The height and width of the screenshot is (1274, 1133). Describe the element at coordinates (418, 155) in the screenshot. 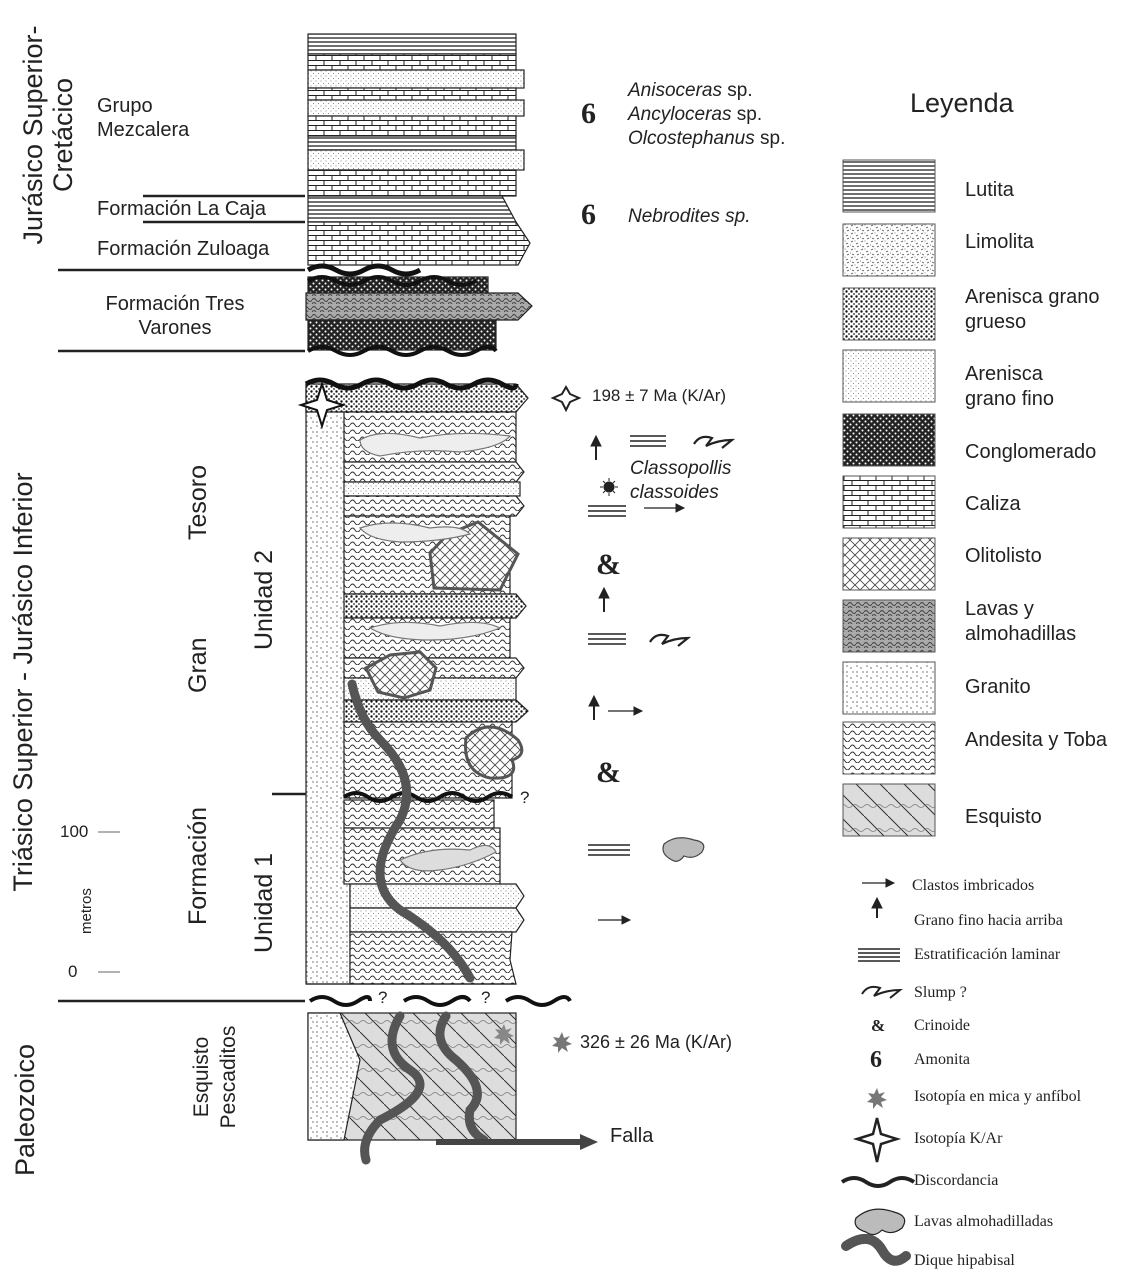

I see `upper-column` at that location.